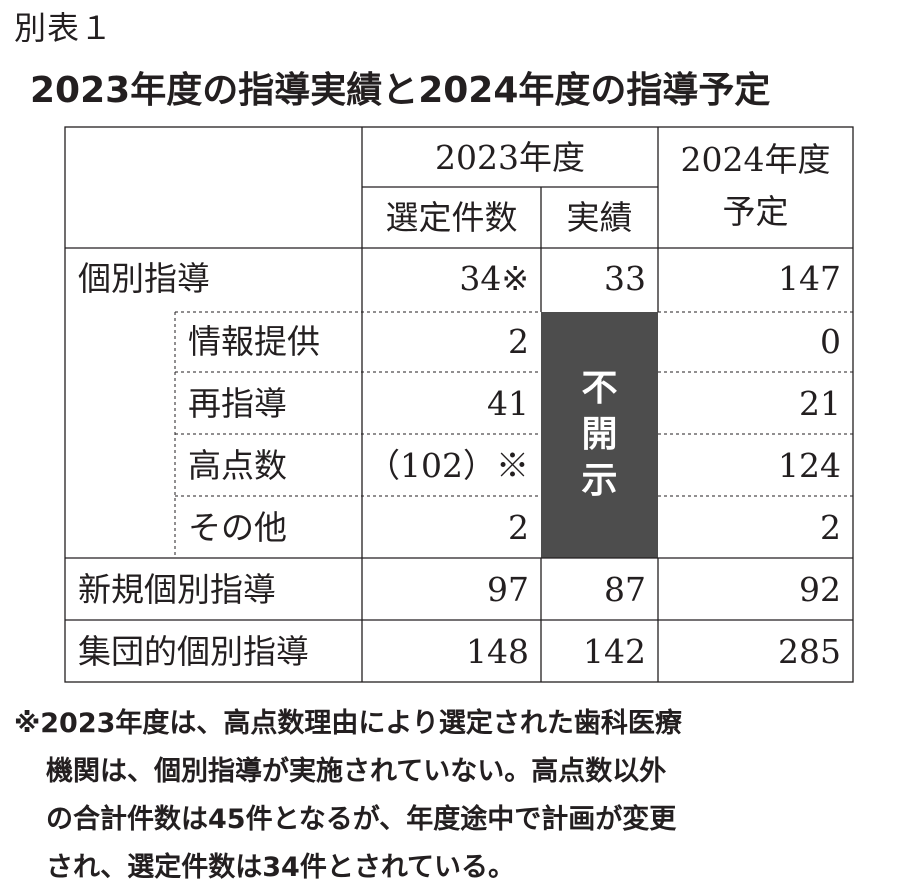 This screenshot has width=899, height=892. Describe the element at coordinates (494, 278) in the screenshot. I see `selected-value: 34※` at that location.